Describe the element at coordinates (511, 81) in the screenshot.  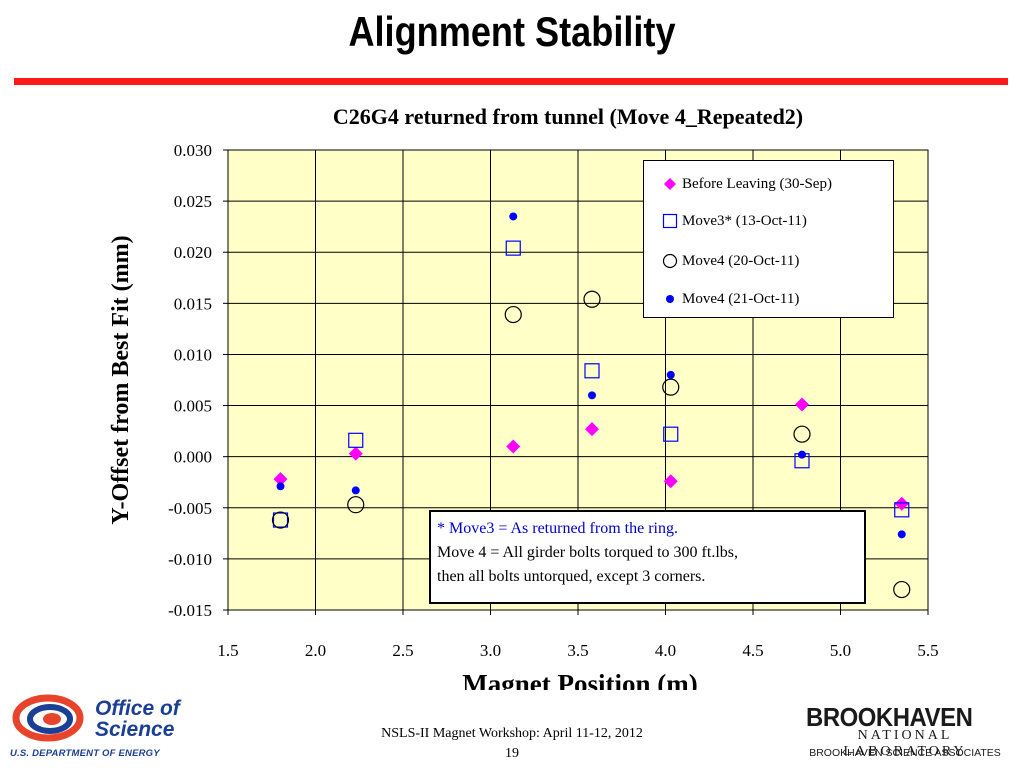
I see `title-rule` at that location.